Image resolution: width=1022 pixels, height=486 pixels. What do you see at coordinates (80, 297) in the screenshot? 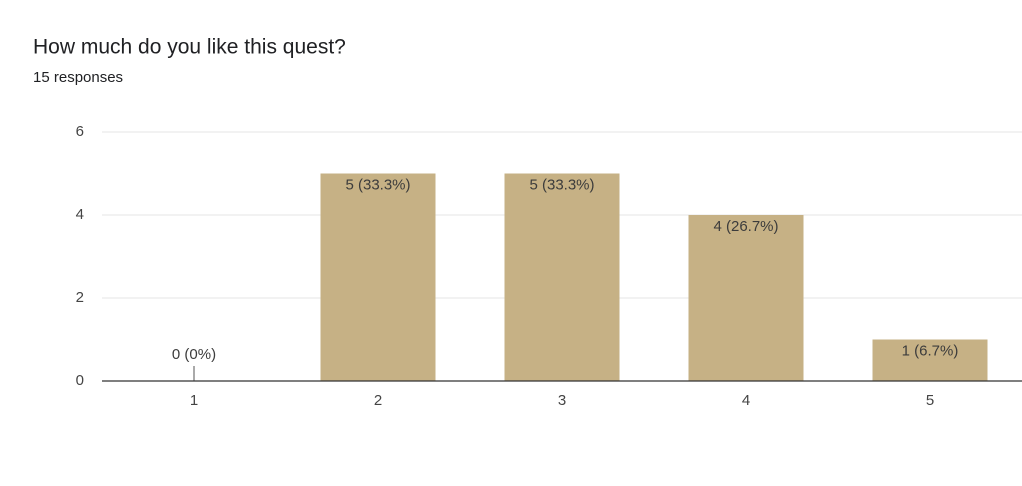
I see `y-tick-label: 2` at bounding box center [80, 297].